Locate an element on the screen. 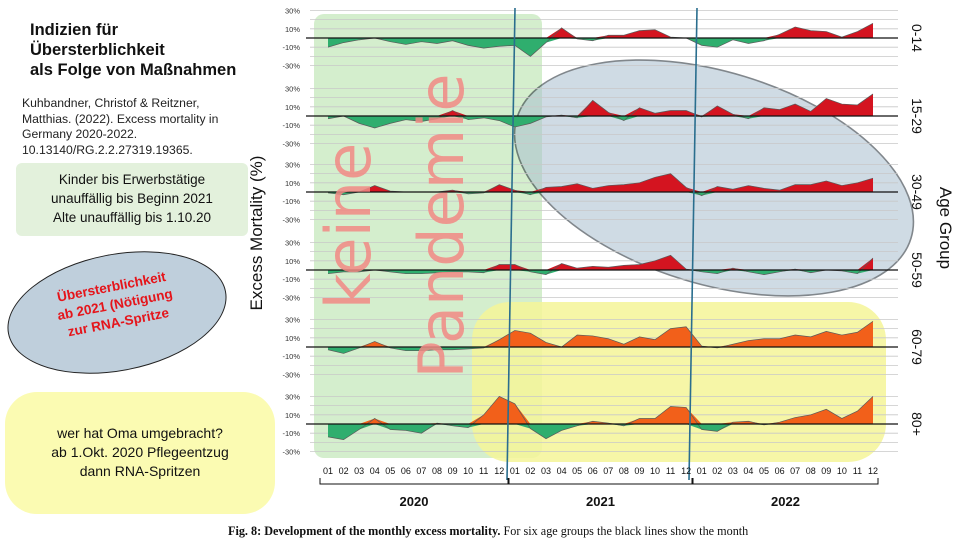 This screenshot has height=540, width=960. elderly-zone is located at coordinates (679, 382).